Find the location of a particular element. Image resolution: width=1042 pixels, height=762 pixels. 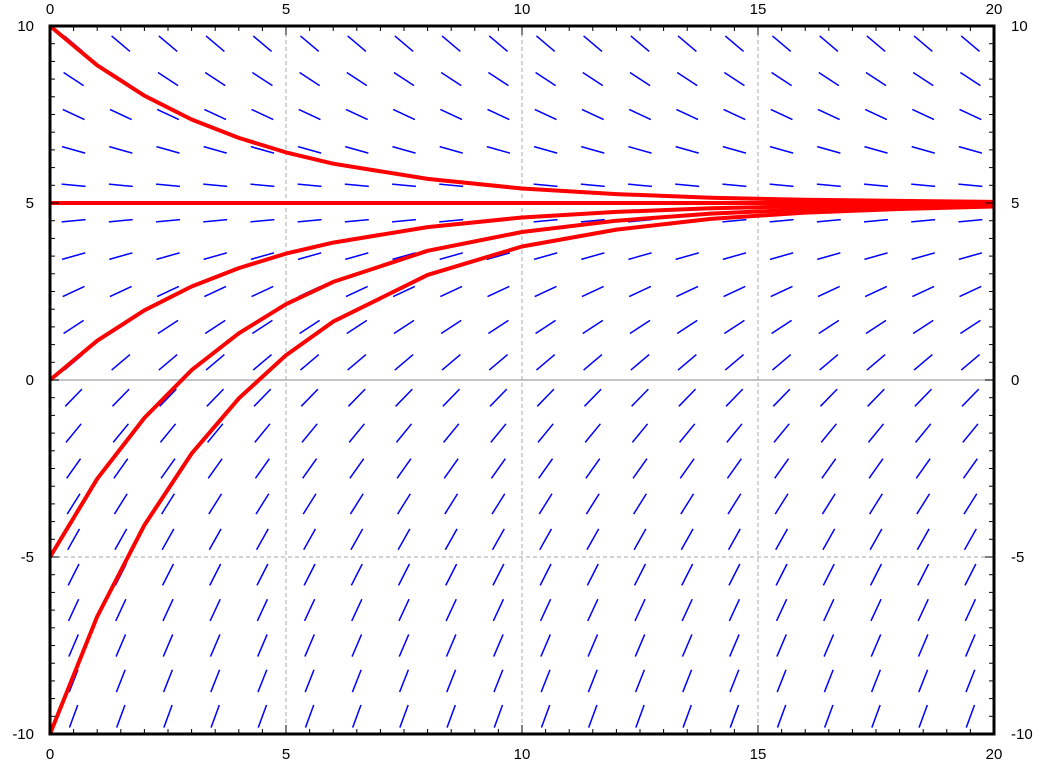

y-tick-label-left: 0 is located at coordinates (30, 380).